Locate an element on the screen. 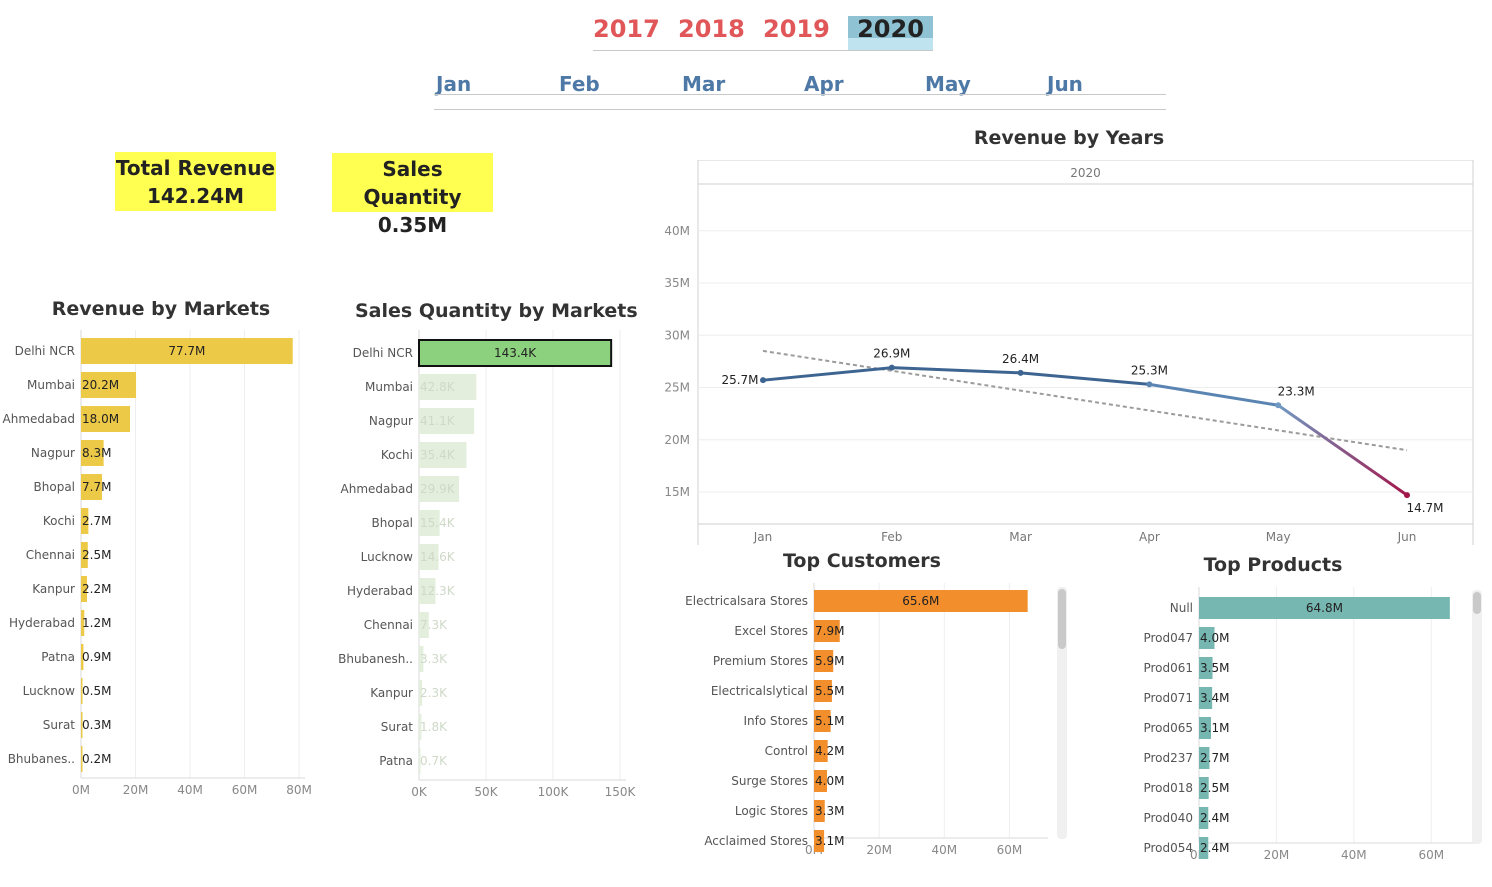  sales-quantity-by-markets-category-label: Bhopal is located at coordinates (392, 523).